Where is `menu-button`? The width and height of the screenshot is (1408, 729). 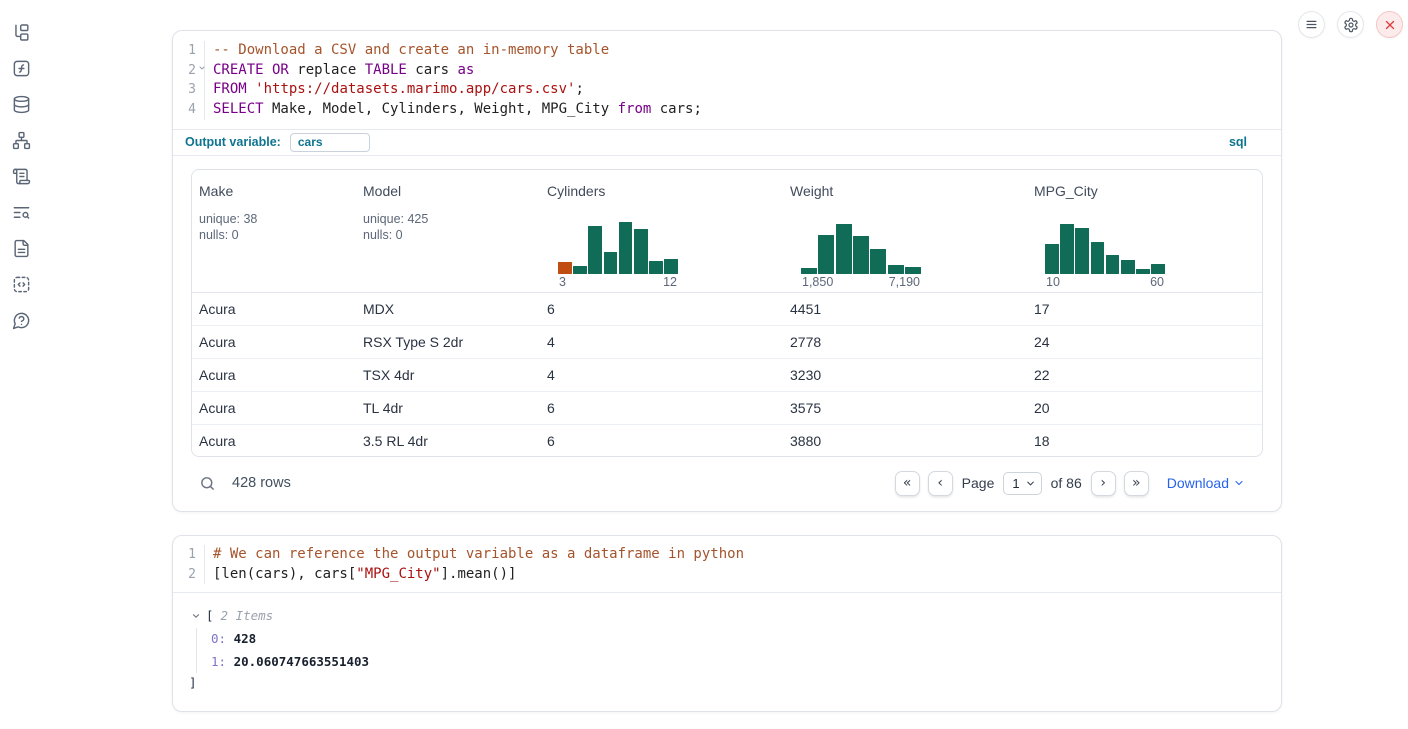
menu-button is located at coordinates (1311, 24).